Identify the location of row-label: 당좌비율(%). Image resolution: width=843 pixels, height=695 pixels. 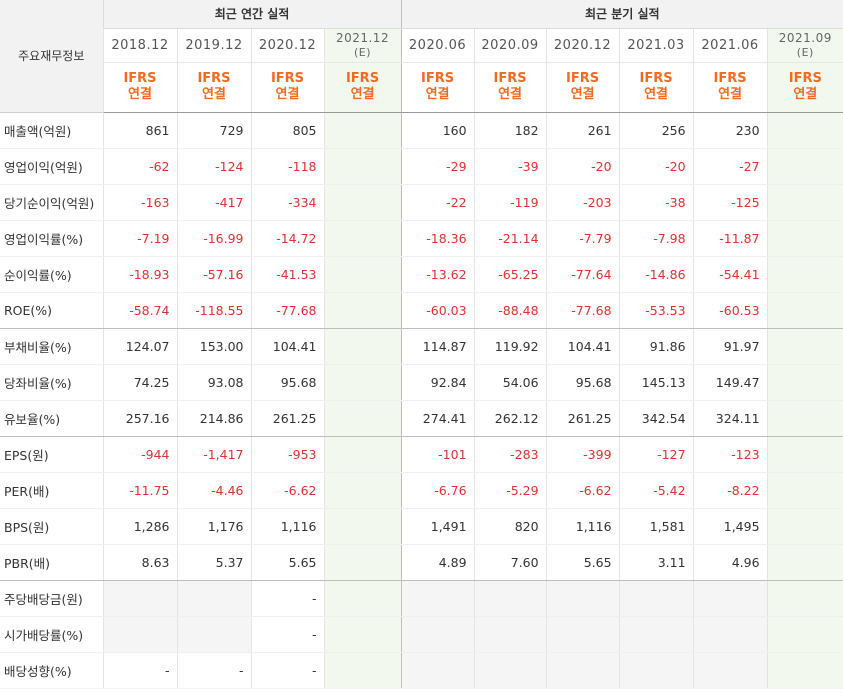
(51, 382).